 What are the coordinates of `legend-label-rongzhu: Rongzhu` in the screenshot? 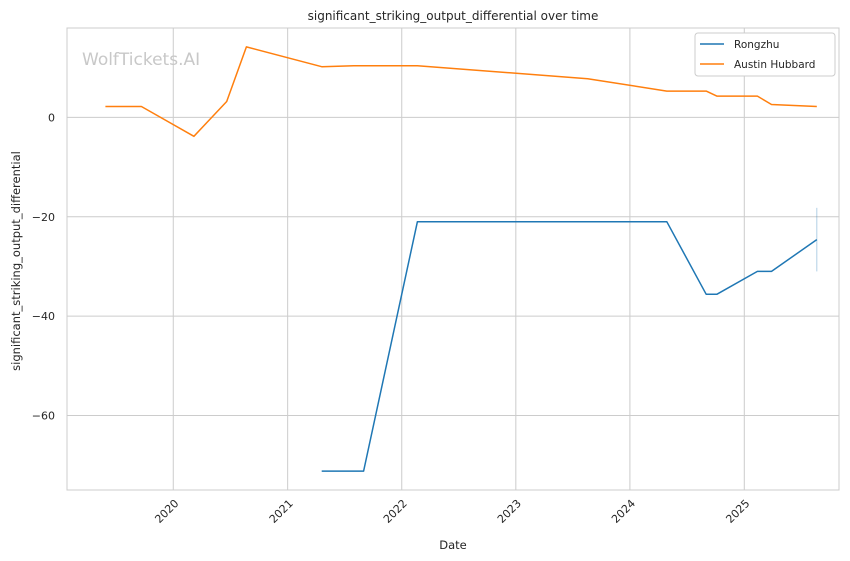 It's located at (756, 45).